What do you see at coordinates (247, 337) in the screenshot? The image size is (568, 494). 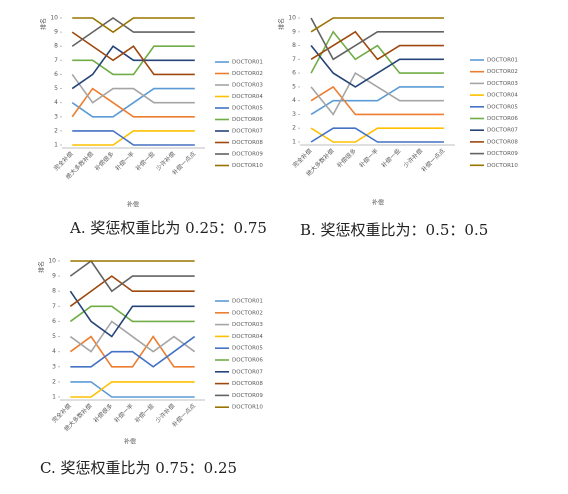 I see `legend-label: DOCTOR04` at bounding box center [247, 337].